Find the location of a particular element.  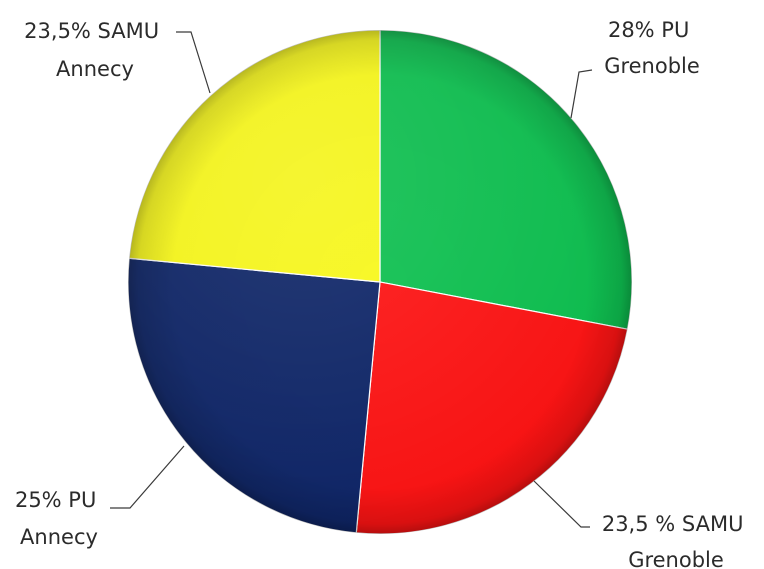

label-pu-annecy: 25% PU Annecy is located at coordinates (59, 518).